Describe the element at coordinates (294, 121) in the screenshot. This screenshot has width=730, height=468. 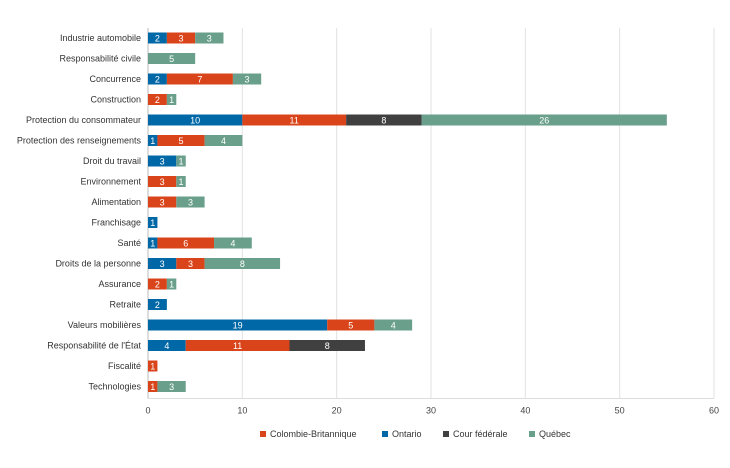
I see `data-label: 11` at that location.